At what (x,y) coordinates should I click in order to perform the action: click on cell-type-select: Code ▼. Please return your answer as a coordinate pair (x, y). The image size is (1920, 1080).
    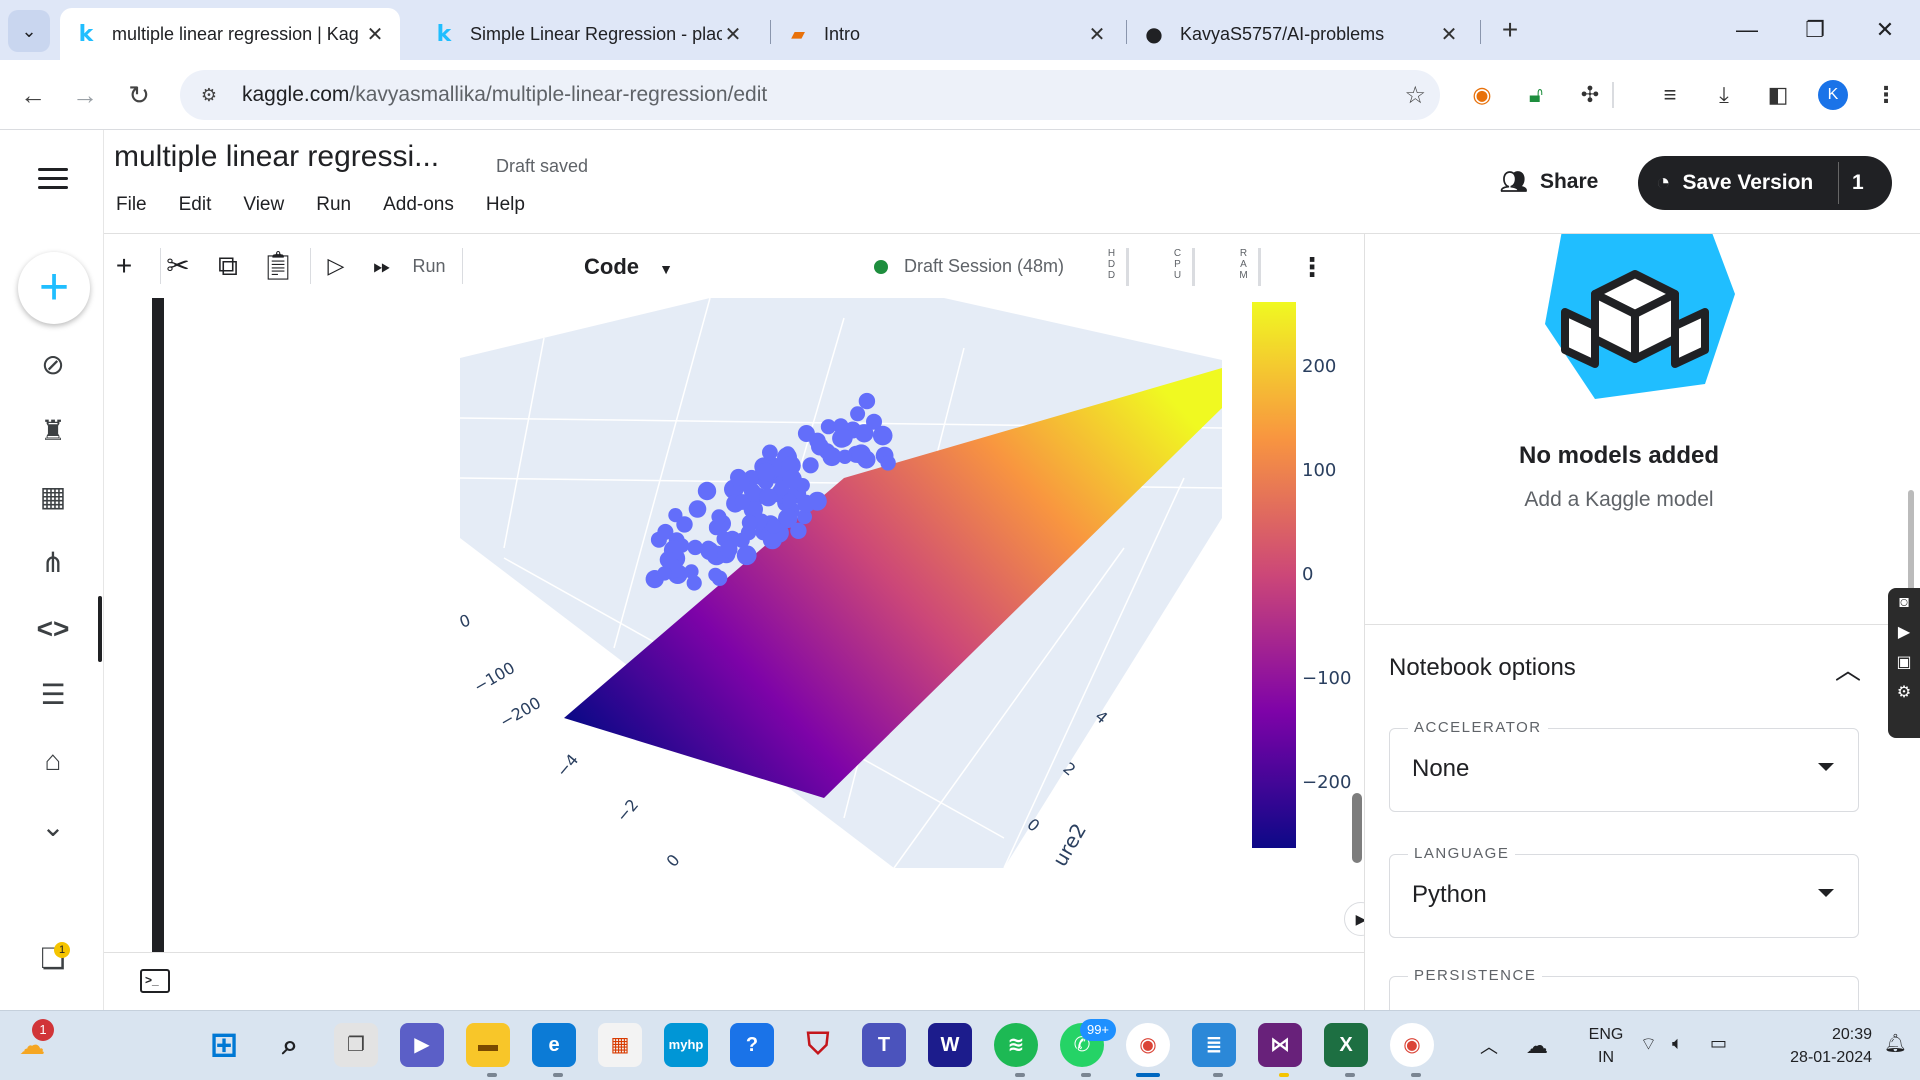
    Looking at the image, I should click on (628, 267).